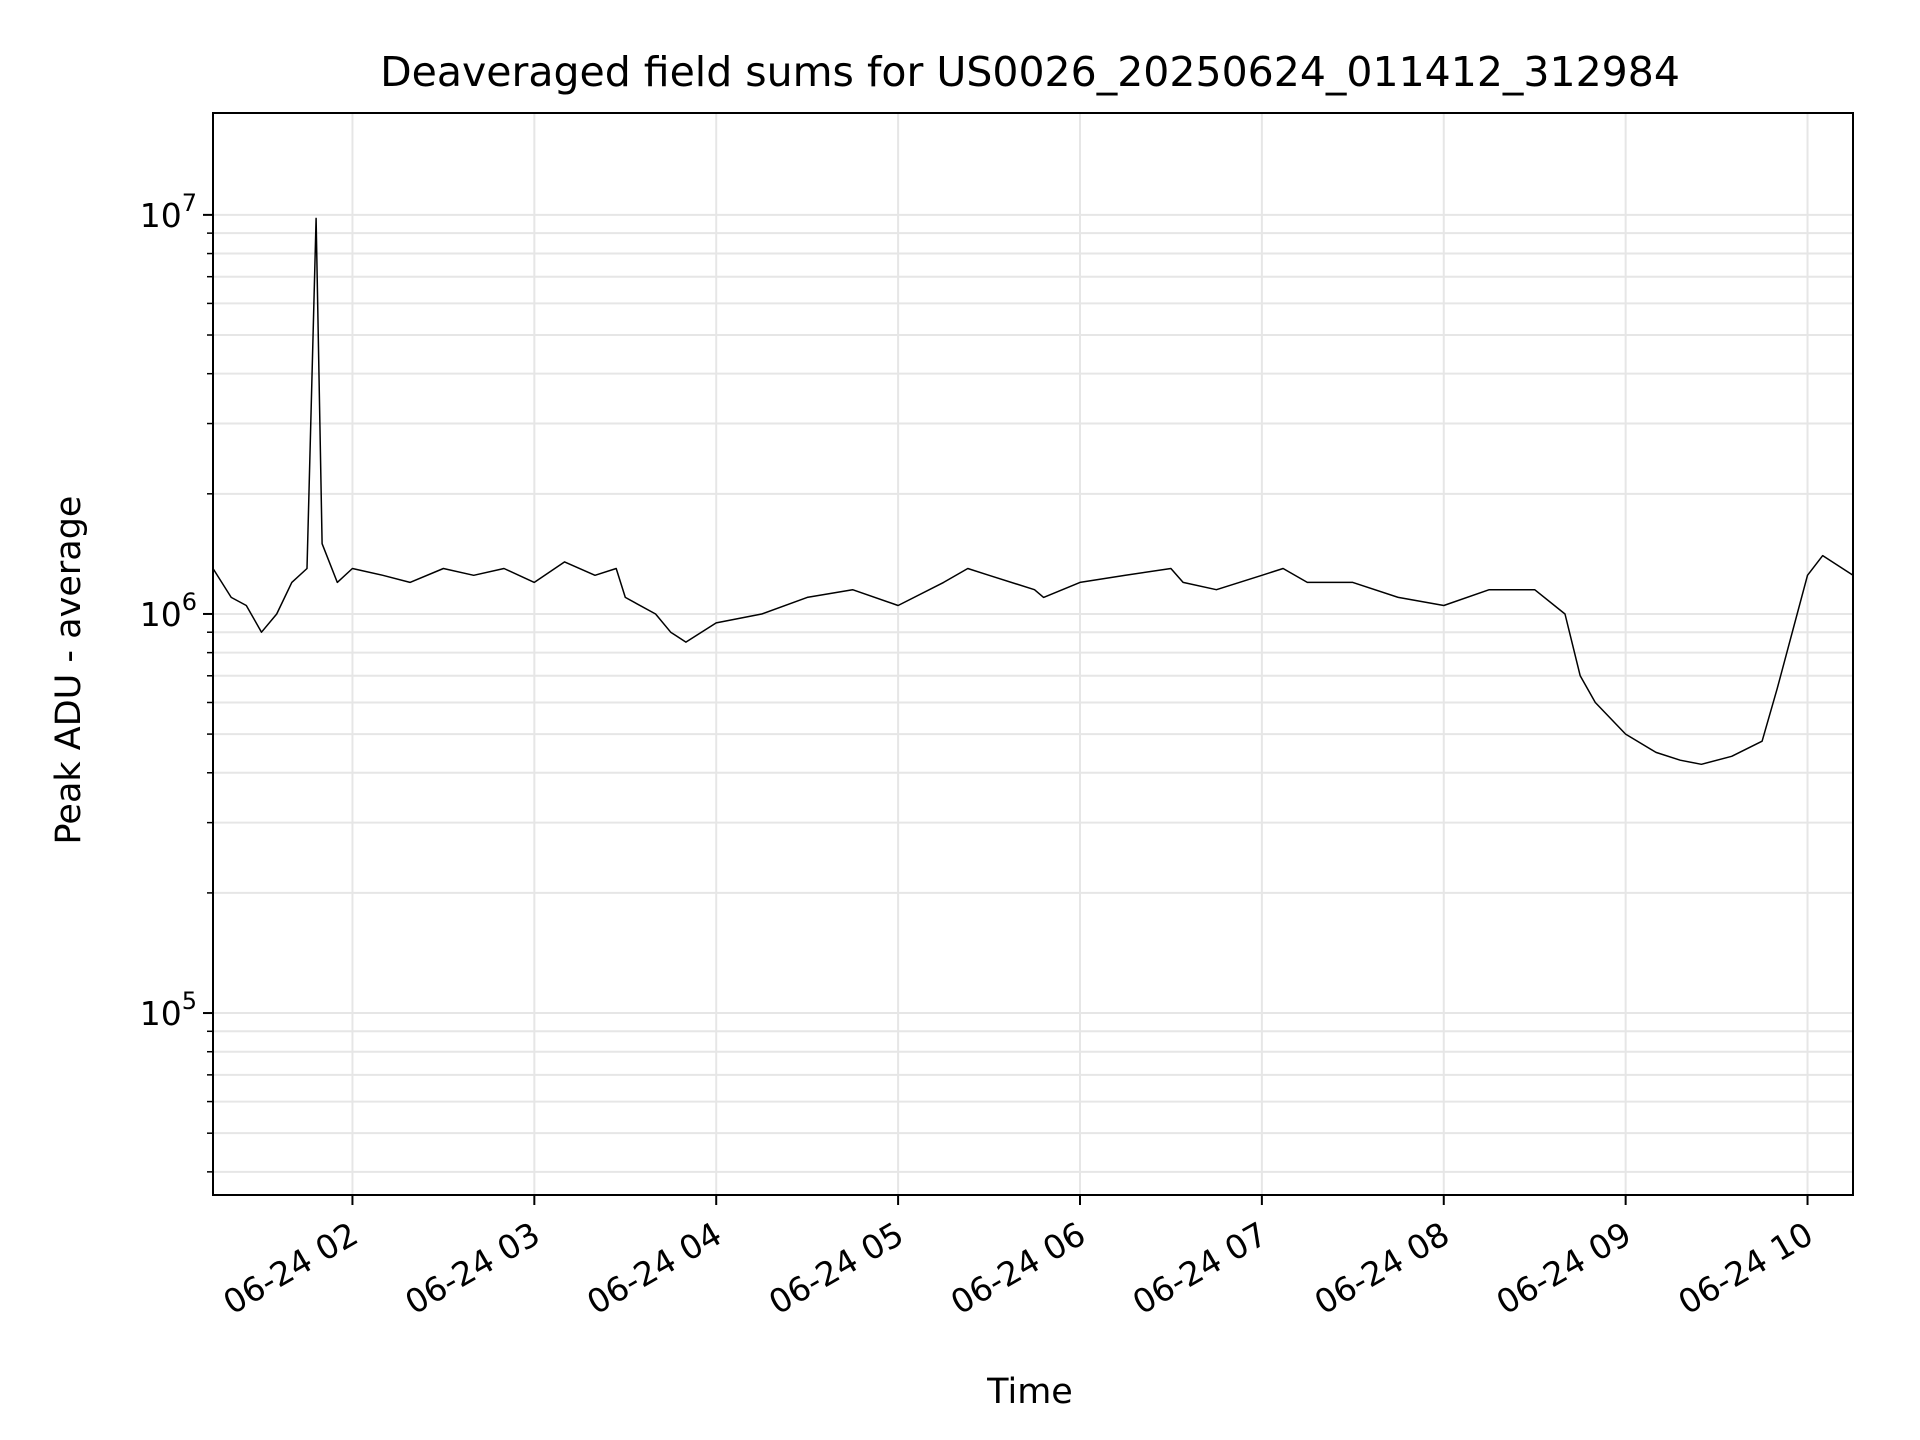 Image resolution: width=1920 pixels, height=1440 pixels. I want to click on x-tick-label: 06-24 05, so click(836, 1268).